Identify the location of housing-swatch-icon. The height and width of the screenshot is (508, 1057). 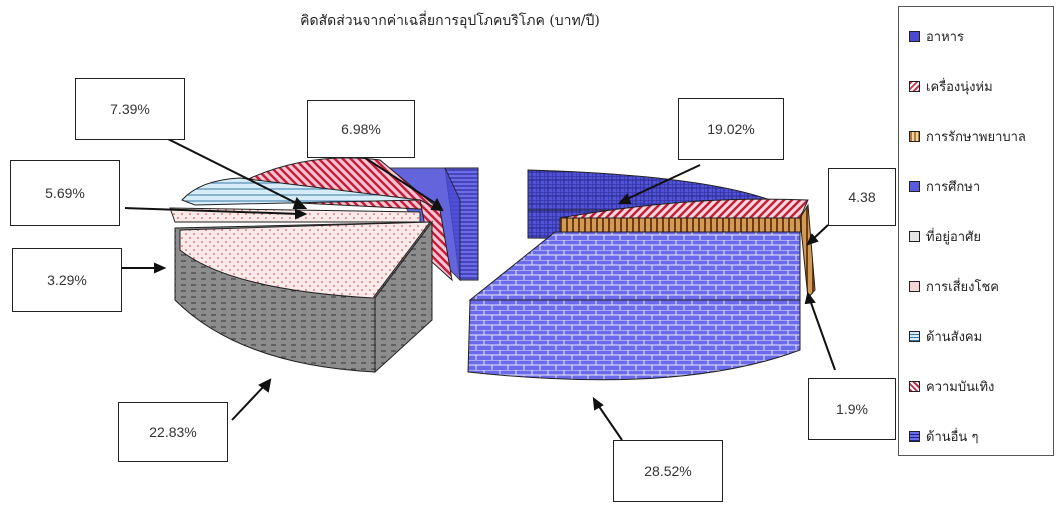
(914, 236).